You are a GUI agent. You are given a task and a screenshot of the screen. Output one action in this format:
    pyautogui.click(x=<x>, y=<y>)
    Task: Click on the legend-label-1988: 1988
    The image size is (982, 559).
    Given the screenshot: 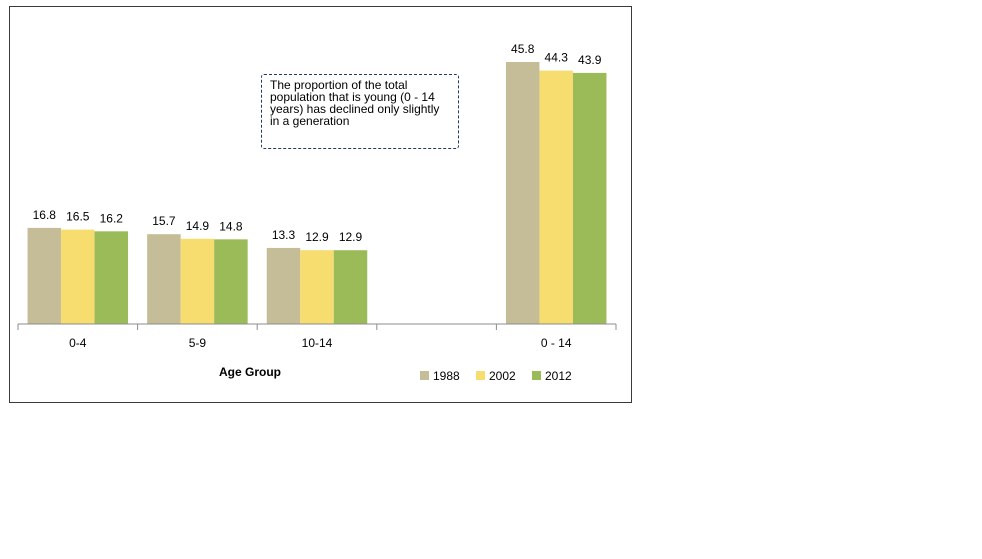 What is the action you would take?
    pyautogui.click(x=446, y=376)
    